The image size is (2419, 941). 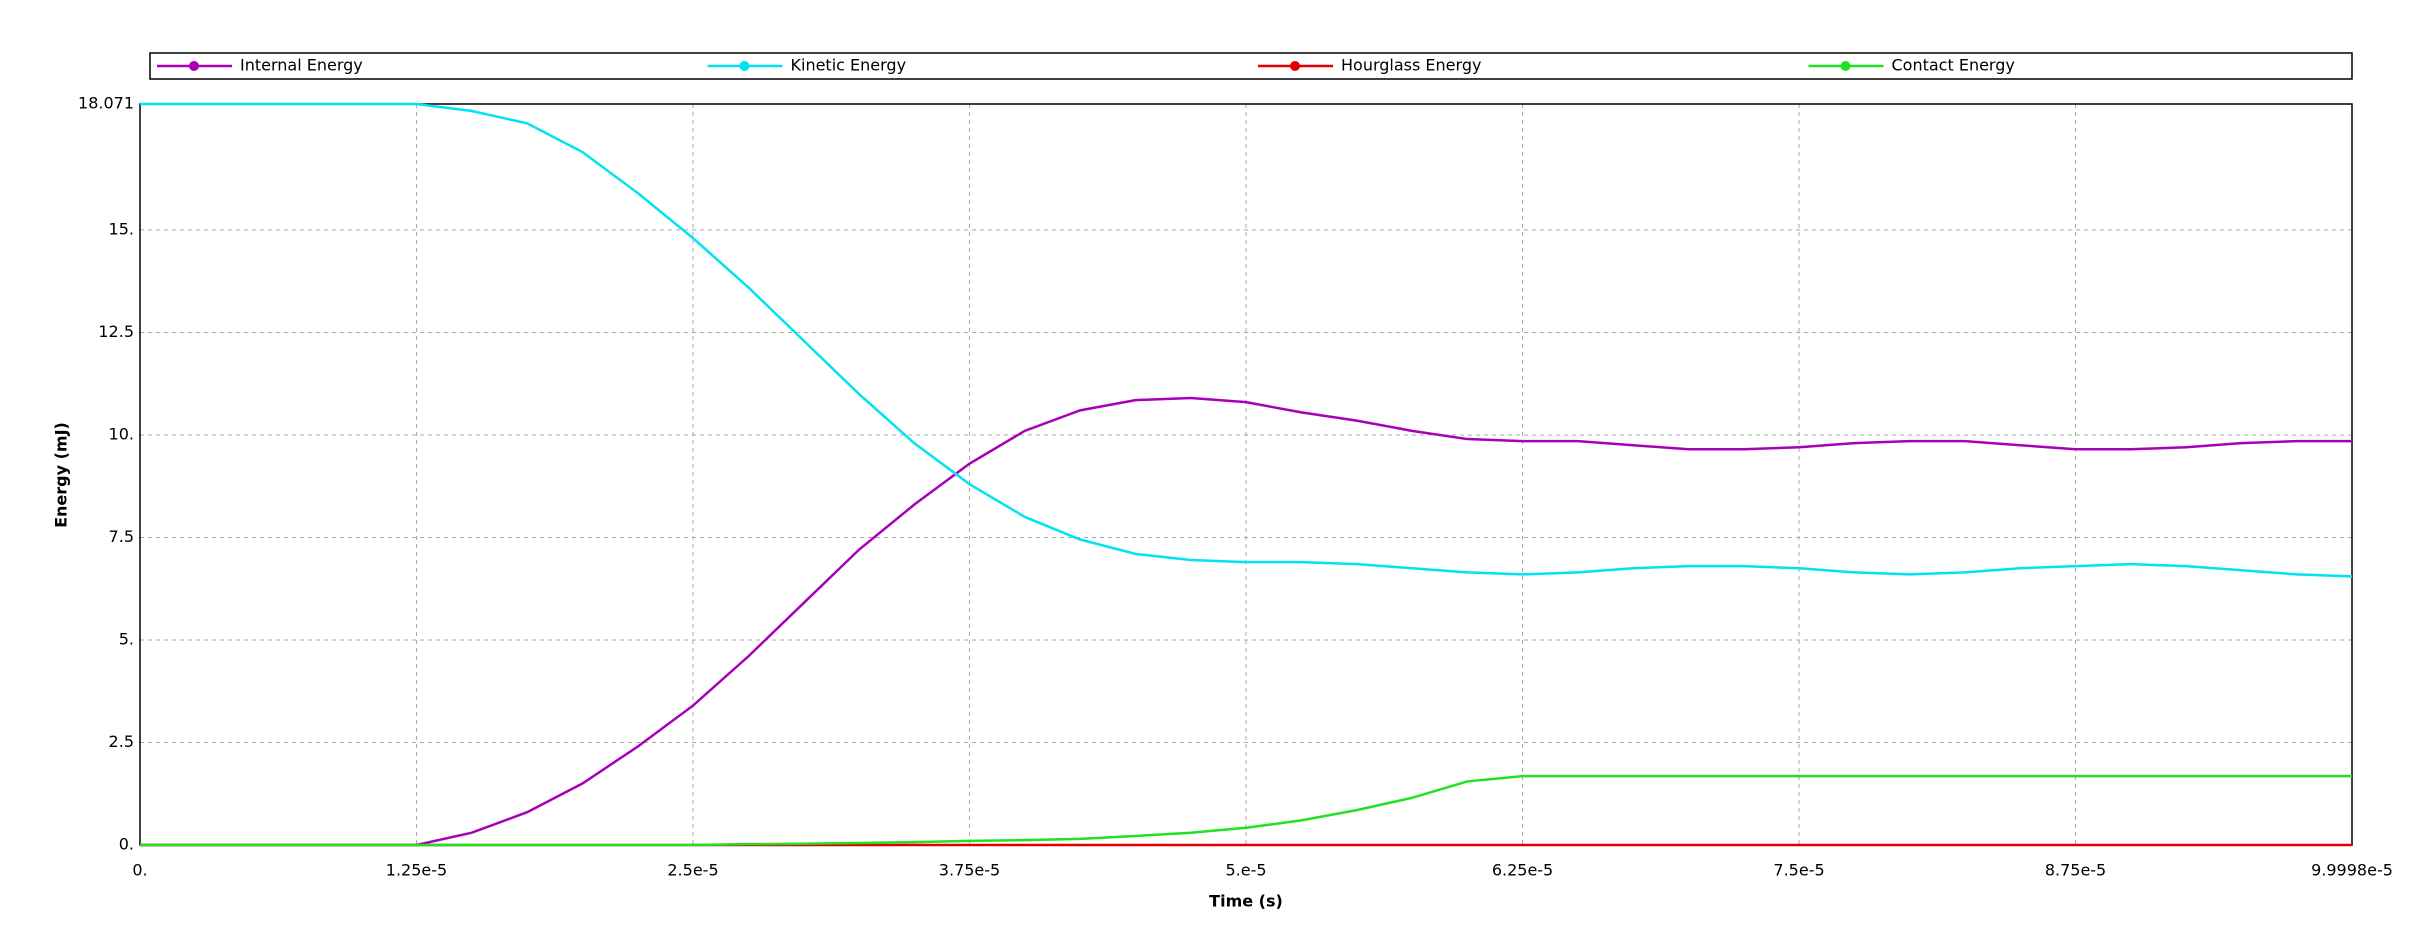 I want to click on x-tick-label: 0., so click(x=139, y=870).